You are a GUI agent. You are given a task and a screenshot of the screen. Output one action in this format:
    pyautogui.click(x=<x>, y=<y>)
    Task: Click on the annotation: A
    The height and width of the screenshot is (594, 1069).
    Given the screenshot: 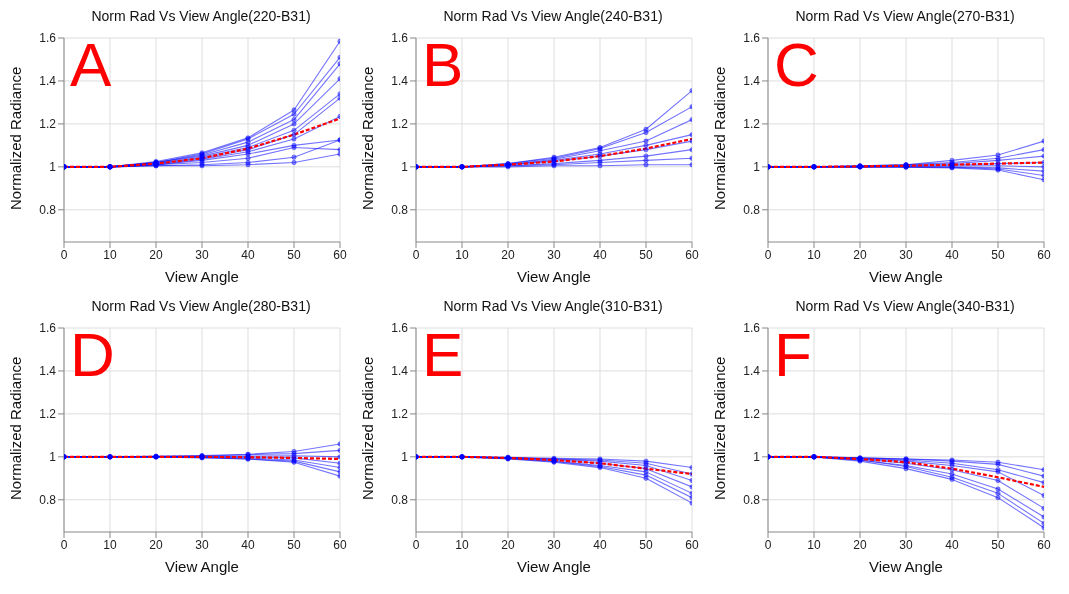 What is the action you would take?
    pyautogui.click(x=91, y=64)
    